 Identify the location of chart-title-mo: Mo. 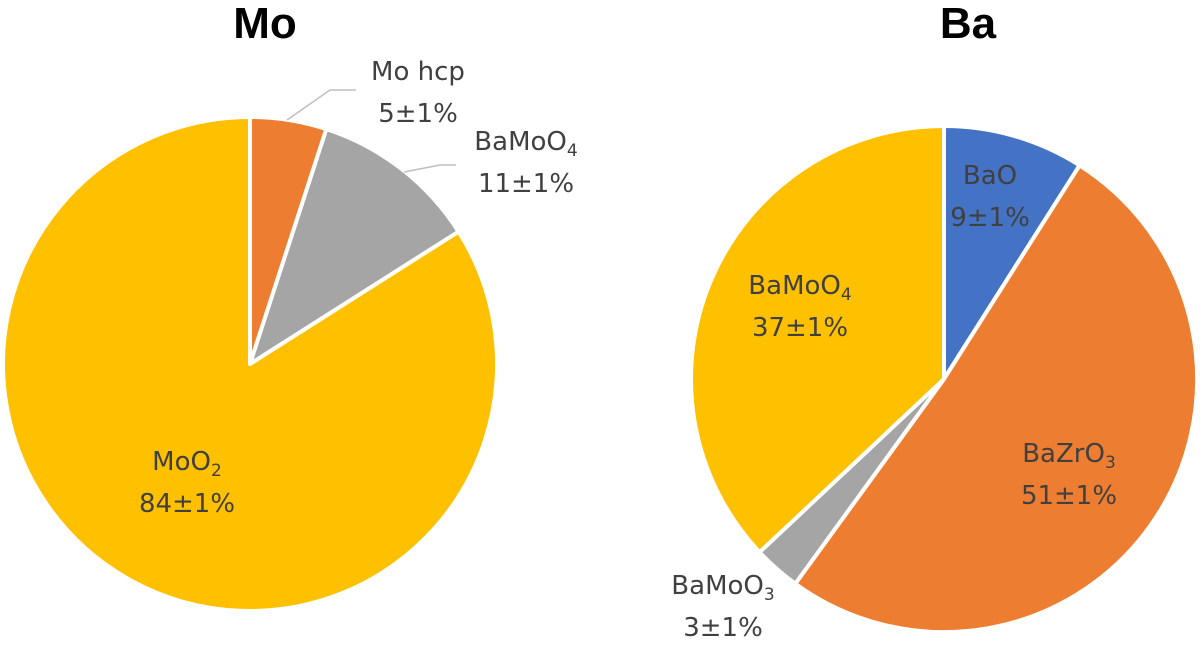
(265, 24).